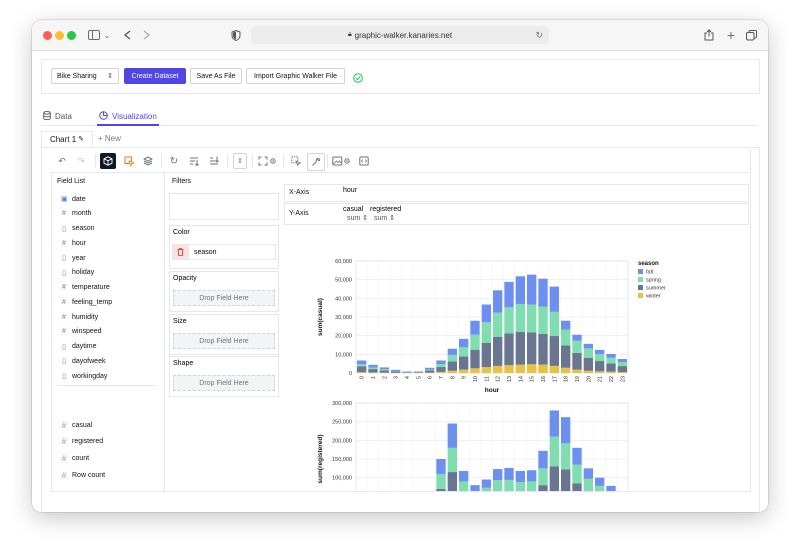  I want to click on save-as-file-button: Save As File, so click(216, 76).